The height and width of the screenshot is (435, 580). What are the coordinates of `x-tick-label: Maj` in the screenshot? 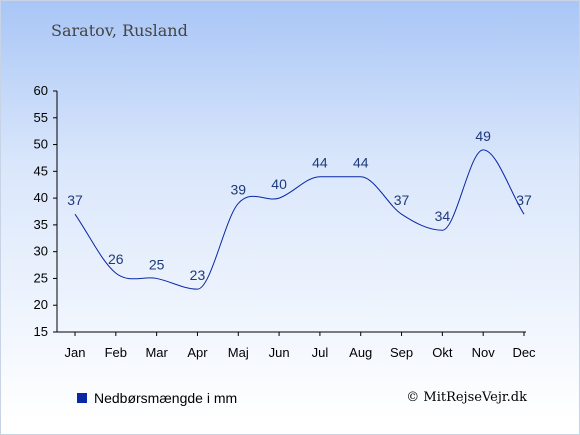 It's located at (238, 352).